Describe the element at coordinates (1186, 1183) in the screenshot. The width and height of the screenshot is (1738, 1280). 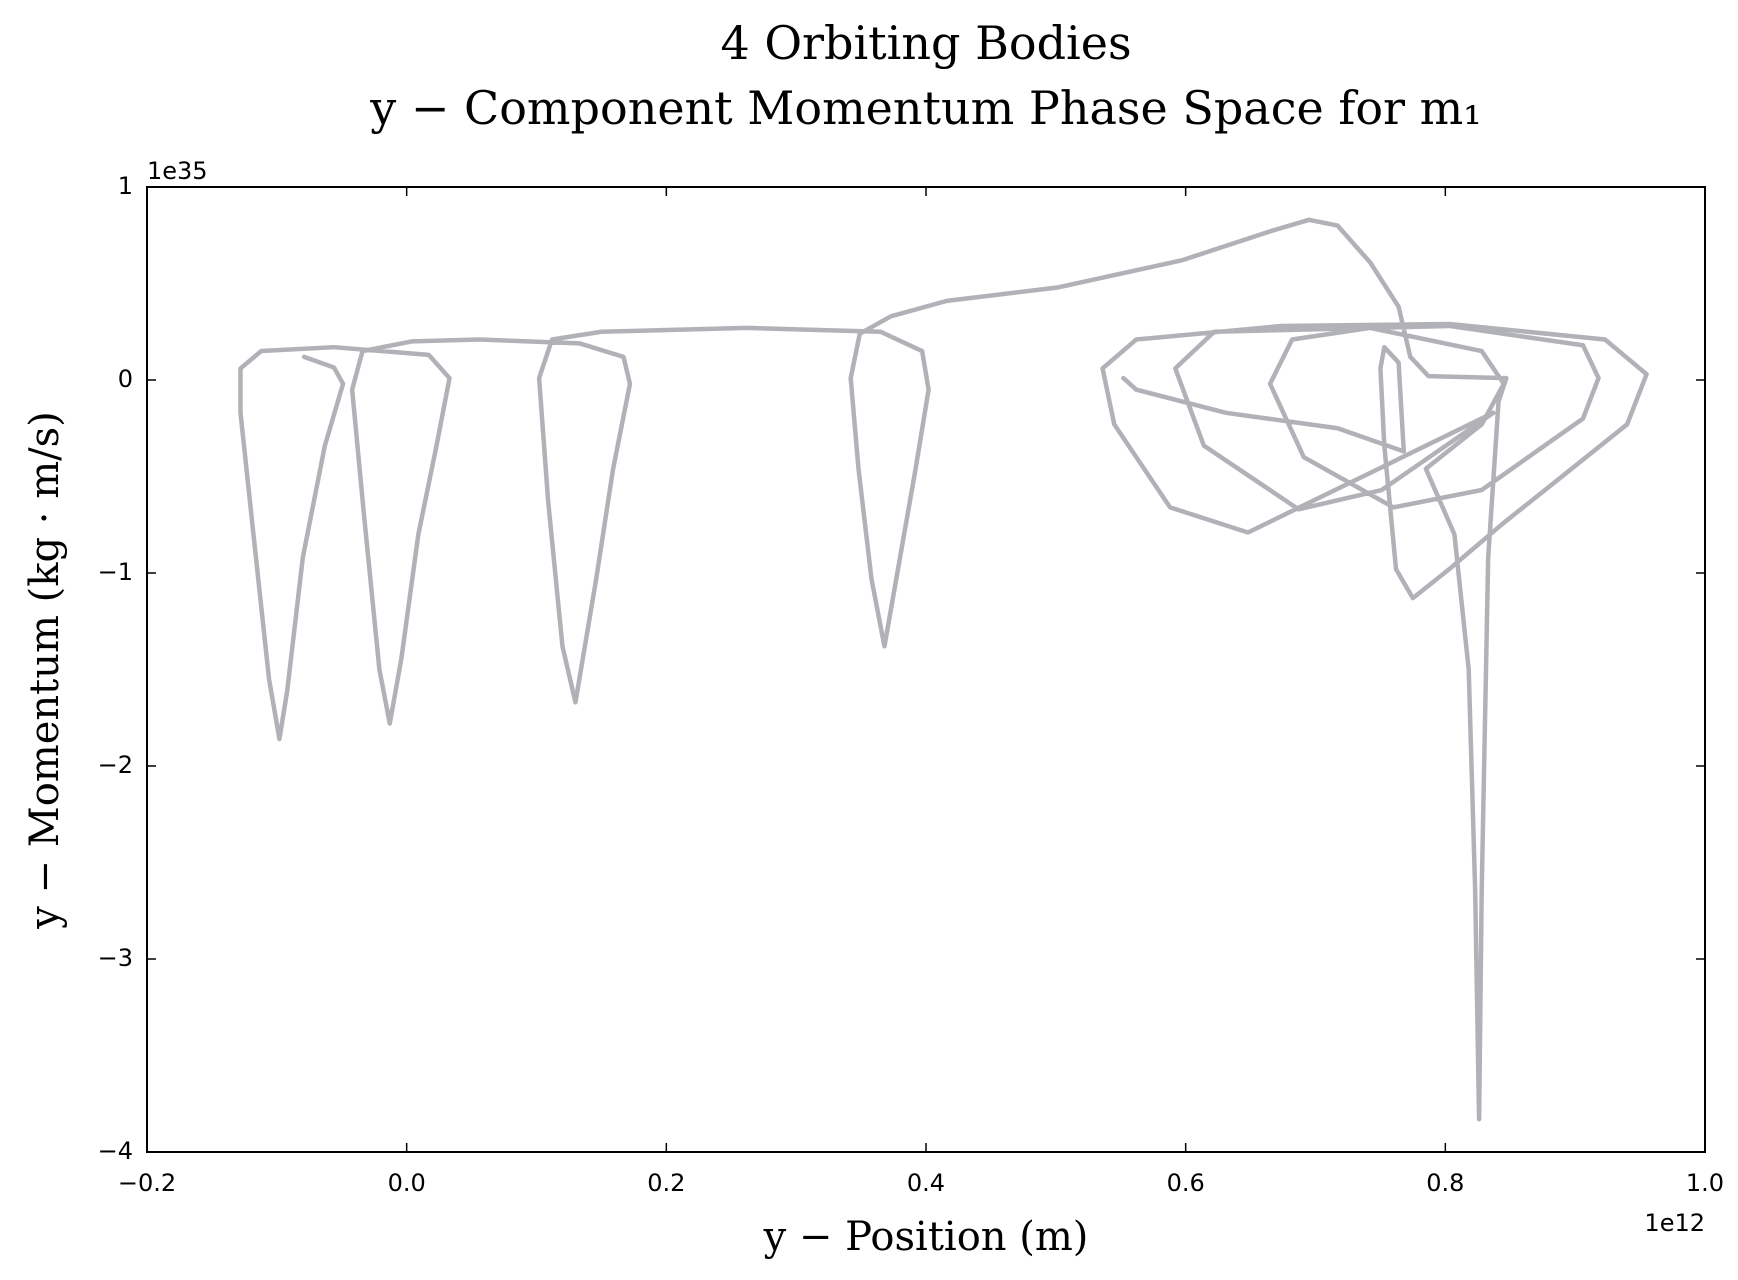
I see `x-tick-label: 0.6` at that location.